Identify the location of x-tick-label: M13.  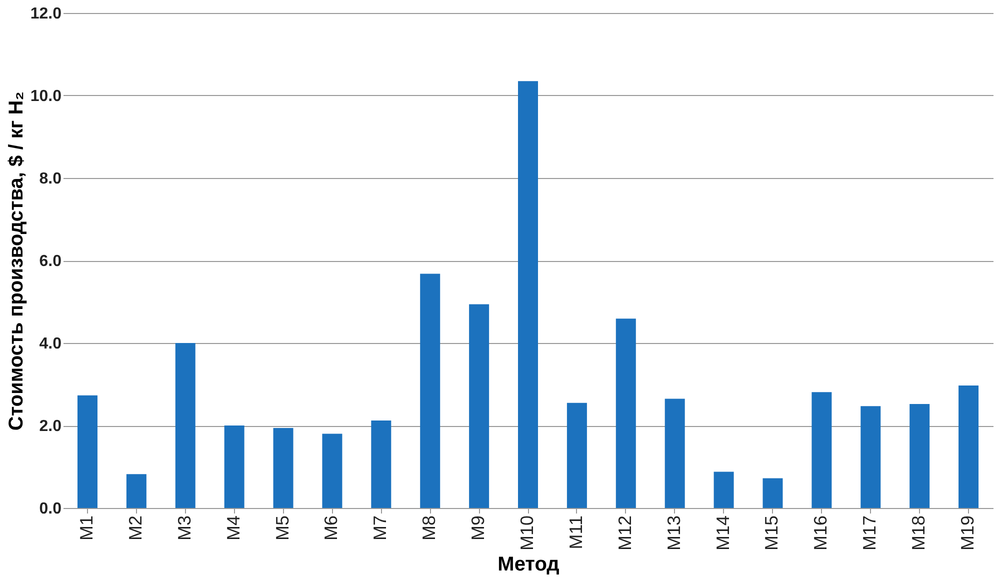
(674, 533).